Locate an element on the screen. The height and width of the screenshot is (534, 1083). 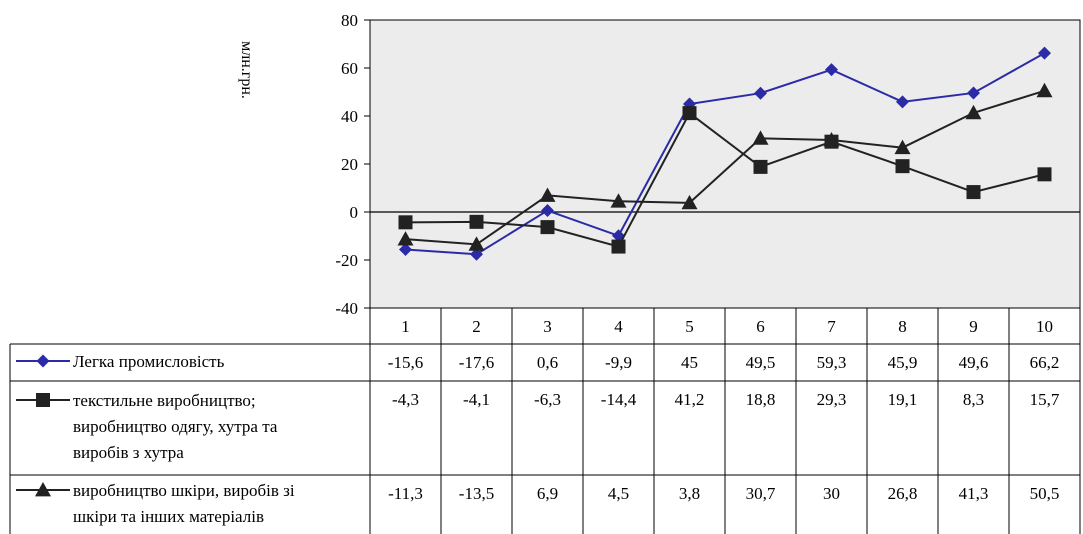
data-label: 59,3 is located at coordinates (832, 362).